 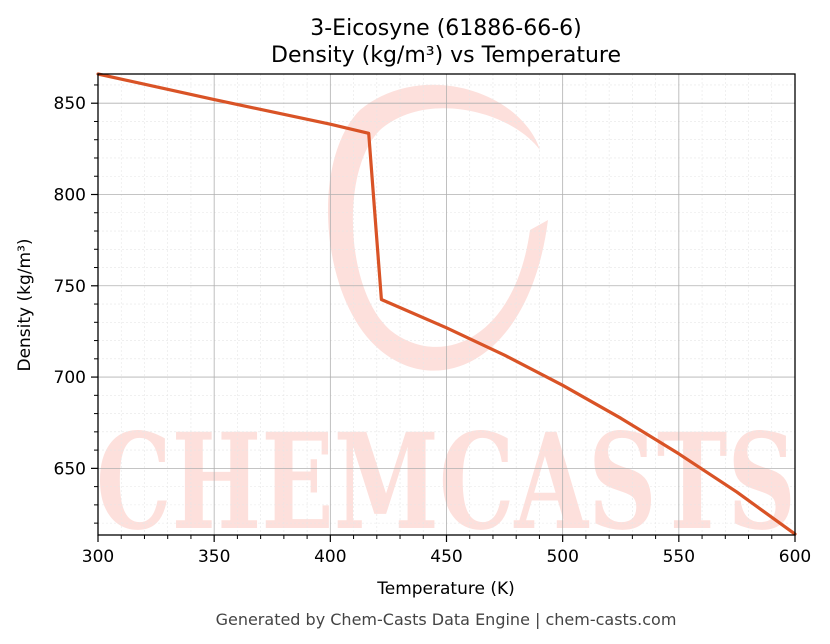 What do you see at coordinates (214, 557) in the screenshot?
I see `x-tick-label: 350` at bounding box center [214, 557].